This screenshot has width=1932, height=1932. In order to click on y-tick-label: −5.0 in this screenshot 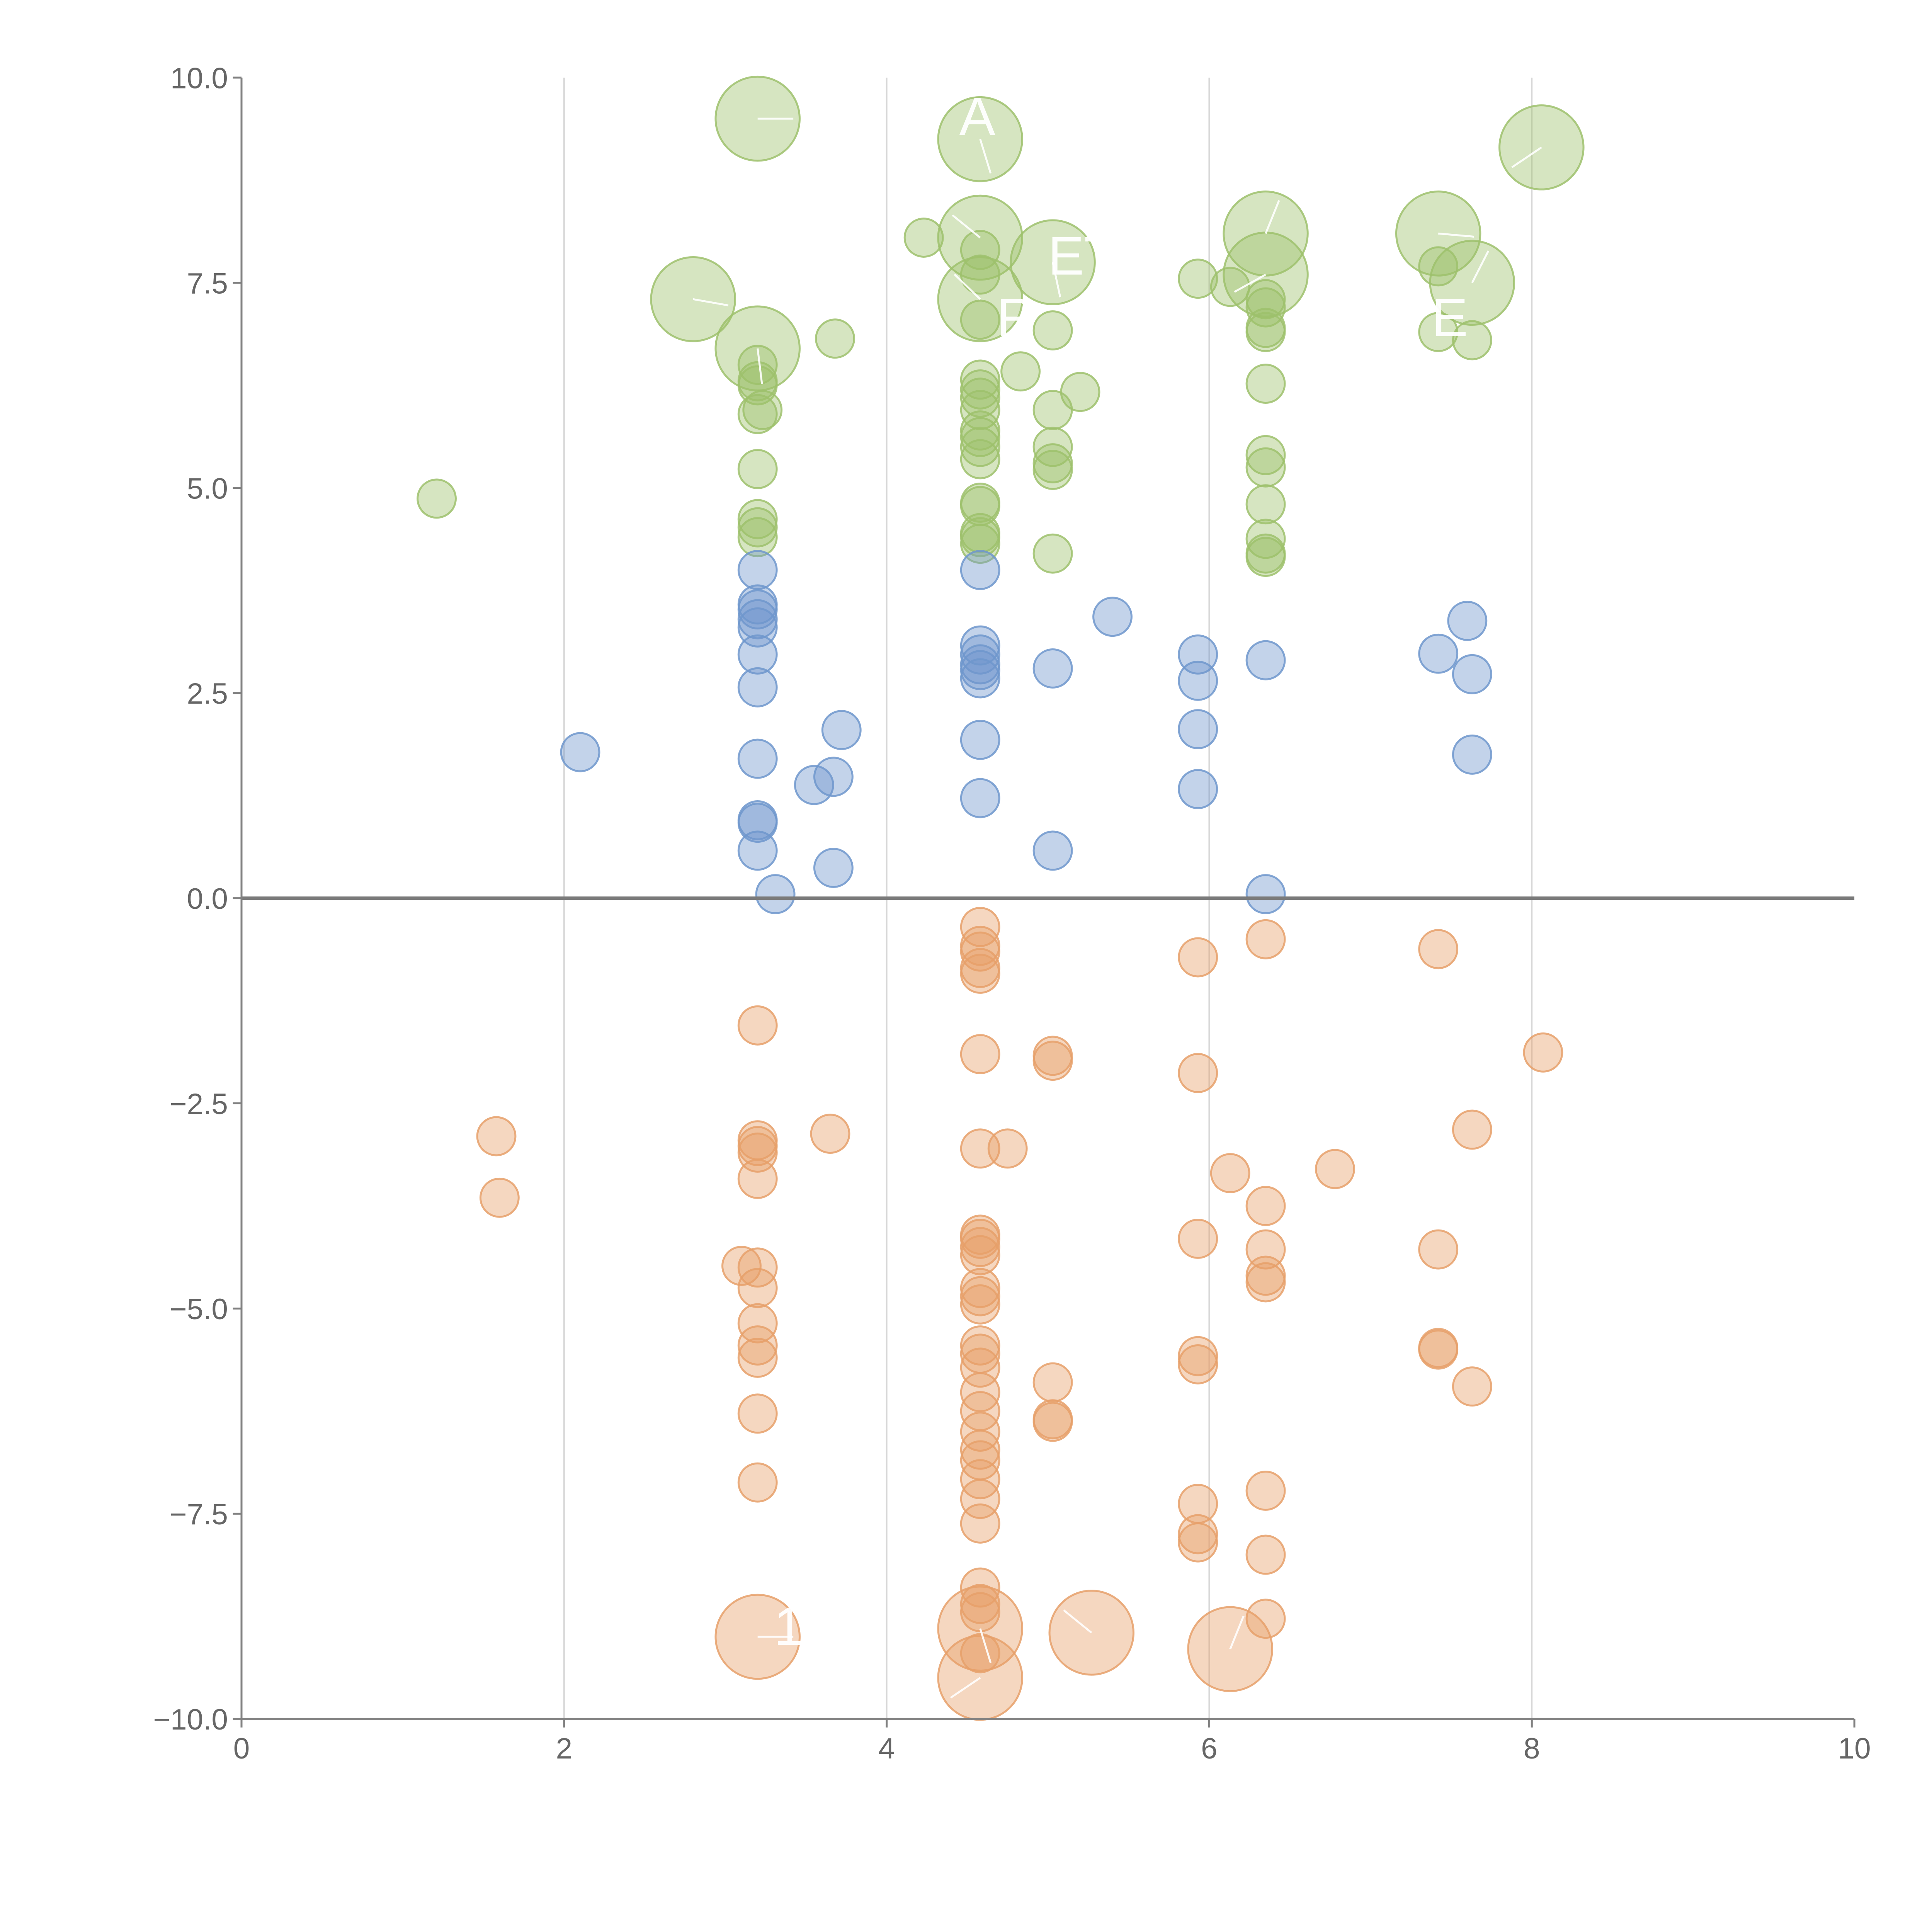, I will do `click(199, 1310)`.